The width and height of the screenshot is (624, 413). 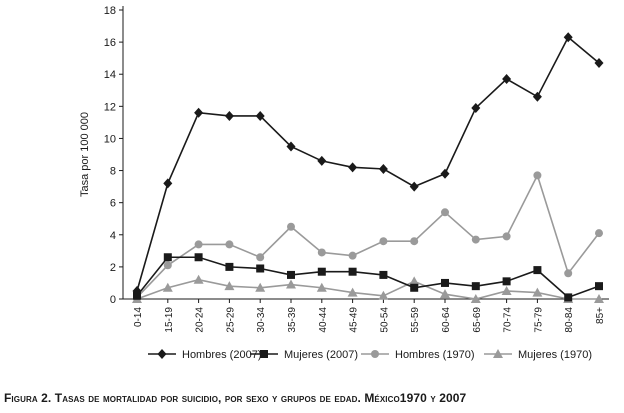 What do you see at coordinates (110, 43) in the screenshot?
I see `y-tick-label: 16` at bounding box center [110, 43].